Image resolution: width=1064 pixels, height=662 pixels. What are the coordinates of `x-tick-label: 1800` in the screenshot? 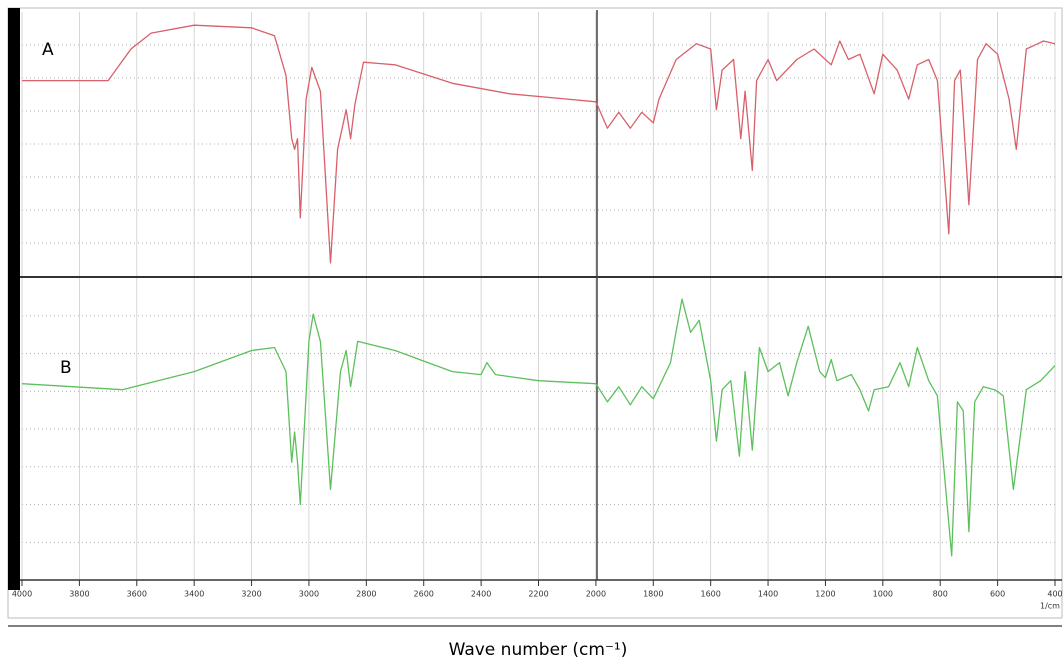 It's located at (653, 594).